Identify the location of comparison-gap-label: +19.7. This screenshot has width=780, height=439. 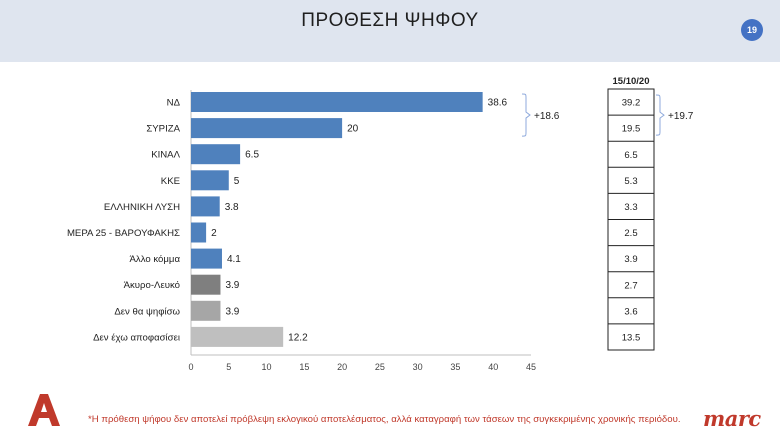
(681, 116).